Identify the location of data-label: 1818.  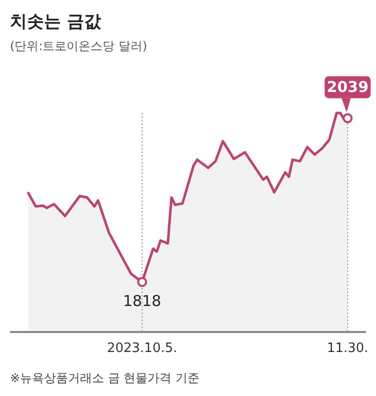
(142, 301).